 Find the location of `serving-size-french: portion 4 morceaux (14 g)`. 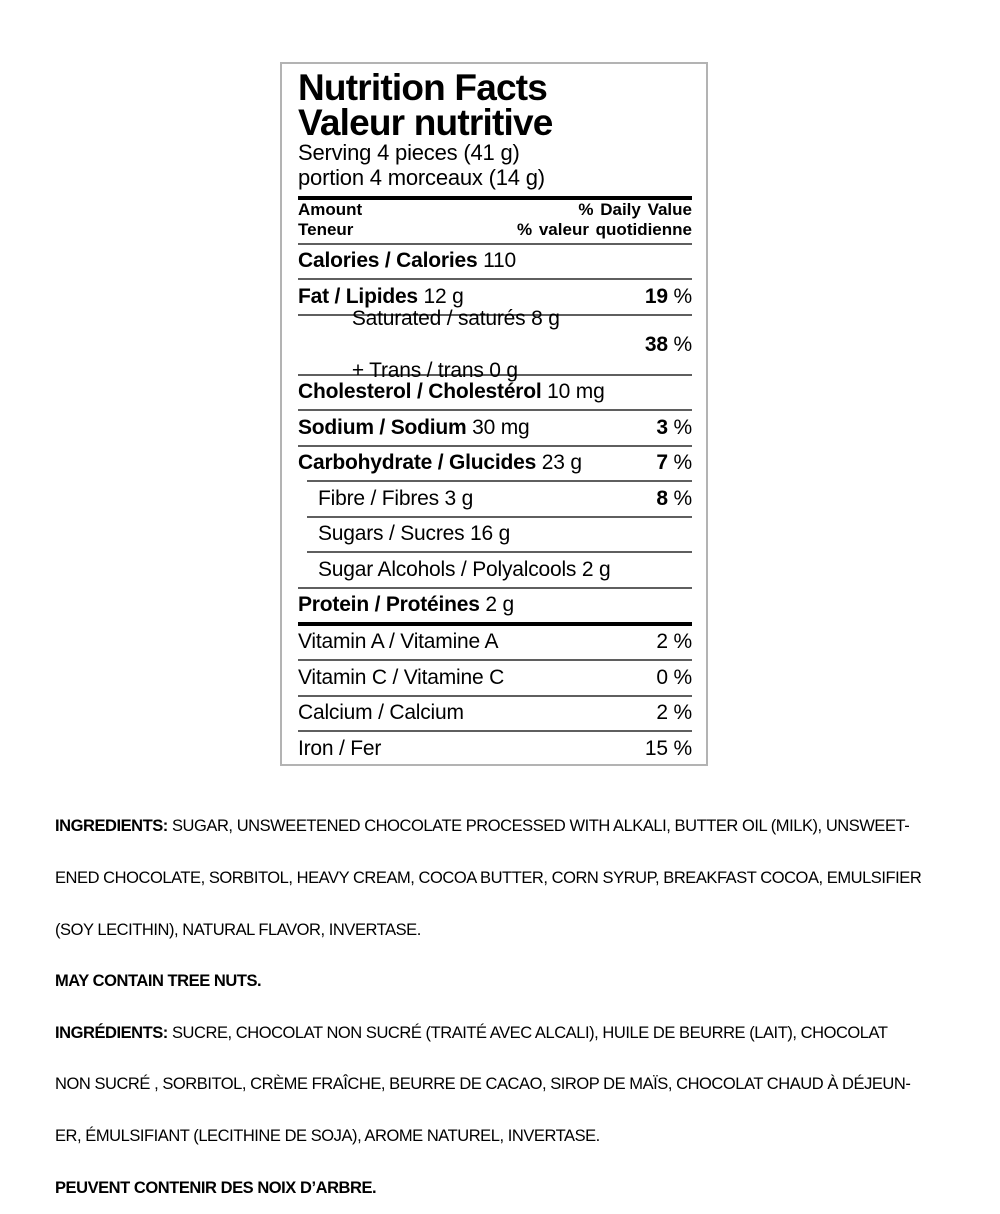

serving-size-french: portion 4 morceaux (14 g) is located at coordinates (421, 177).